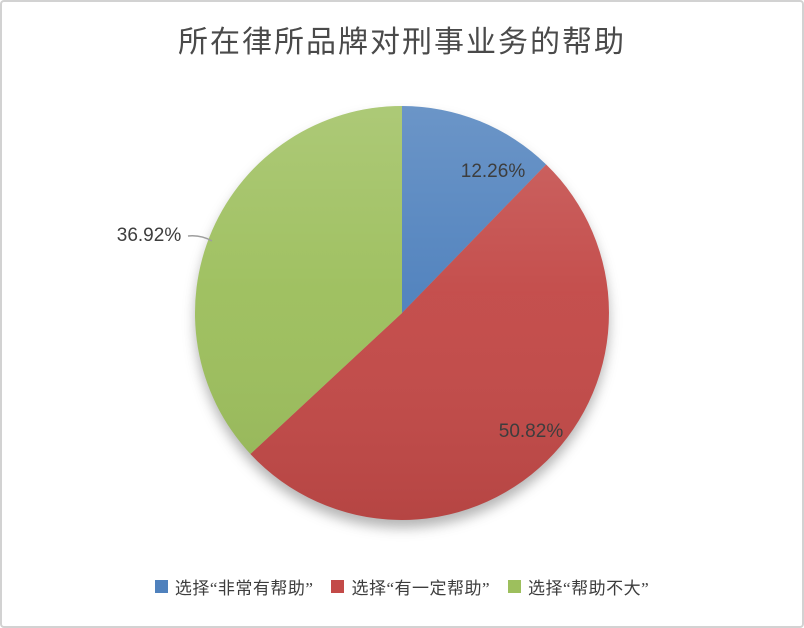 Image resolution: width=804 pixels, height=628 pixels. Describe the element at coordinates (493, 171) in the screenshot. I see `data-label-very-helpful: 12.26%` at that location.